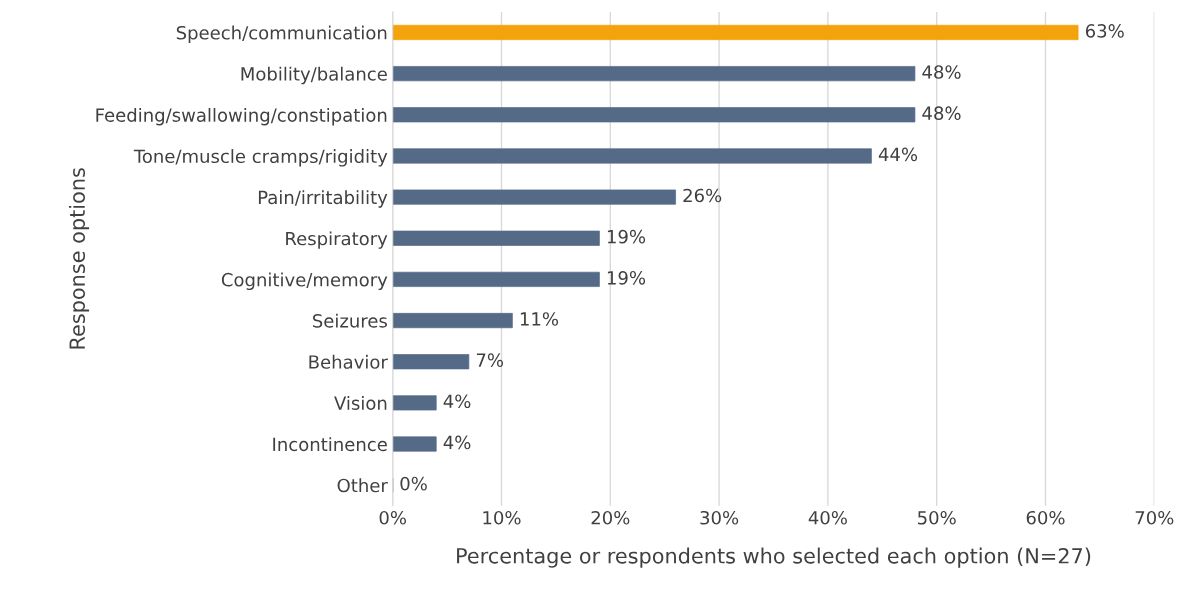 The width and height of the screenshot is (1190, 595). Describe the element at coordinates (1154, 517) in the screenshot. I see `x-tick-label: 70%` at that location.